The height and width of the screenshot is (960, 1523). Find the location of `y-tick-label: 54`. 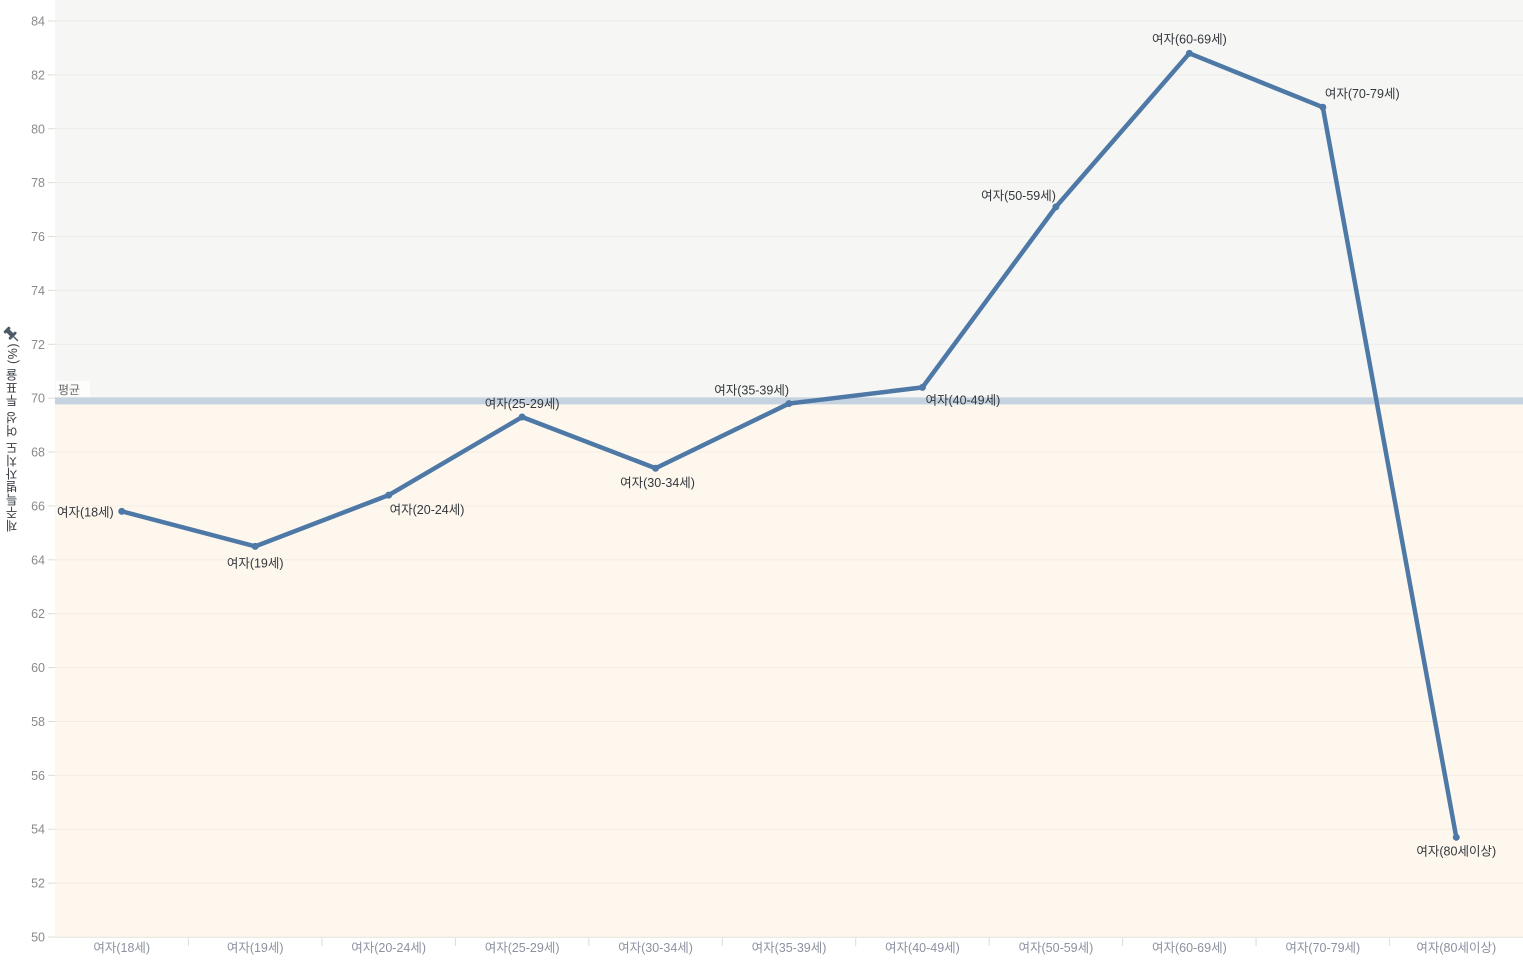

y-tick-label: 54 is located at coordinates (38, 830).